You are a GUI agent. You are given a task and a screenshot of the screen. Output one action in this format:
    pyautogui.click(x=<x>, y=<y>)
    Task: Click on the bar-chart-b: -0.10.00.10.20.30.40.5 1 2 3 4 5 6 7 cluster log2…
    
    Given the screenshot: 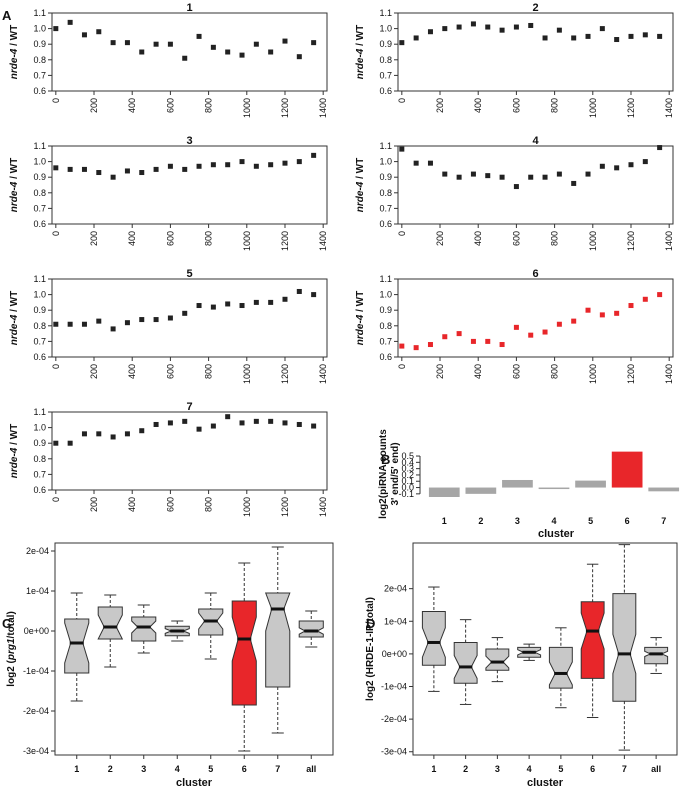 What is the action you would take?
    pyautogui.click(x=529, y=484)
    